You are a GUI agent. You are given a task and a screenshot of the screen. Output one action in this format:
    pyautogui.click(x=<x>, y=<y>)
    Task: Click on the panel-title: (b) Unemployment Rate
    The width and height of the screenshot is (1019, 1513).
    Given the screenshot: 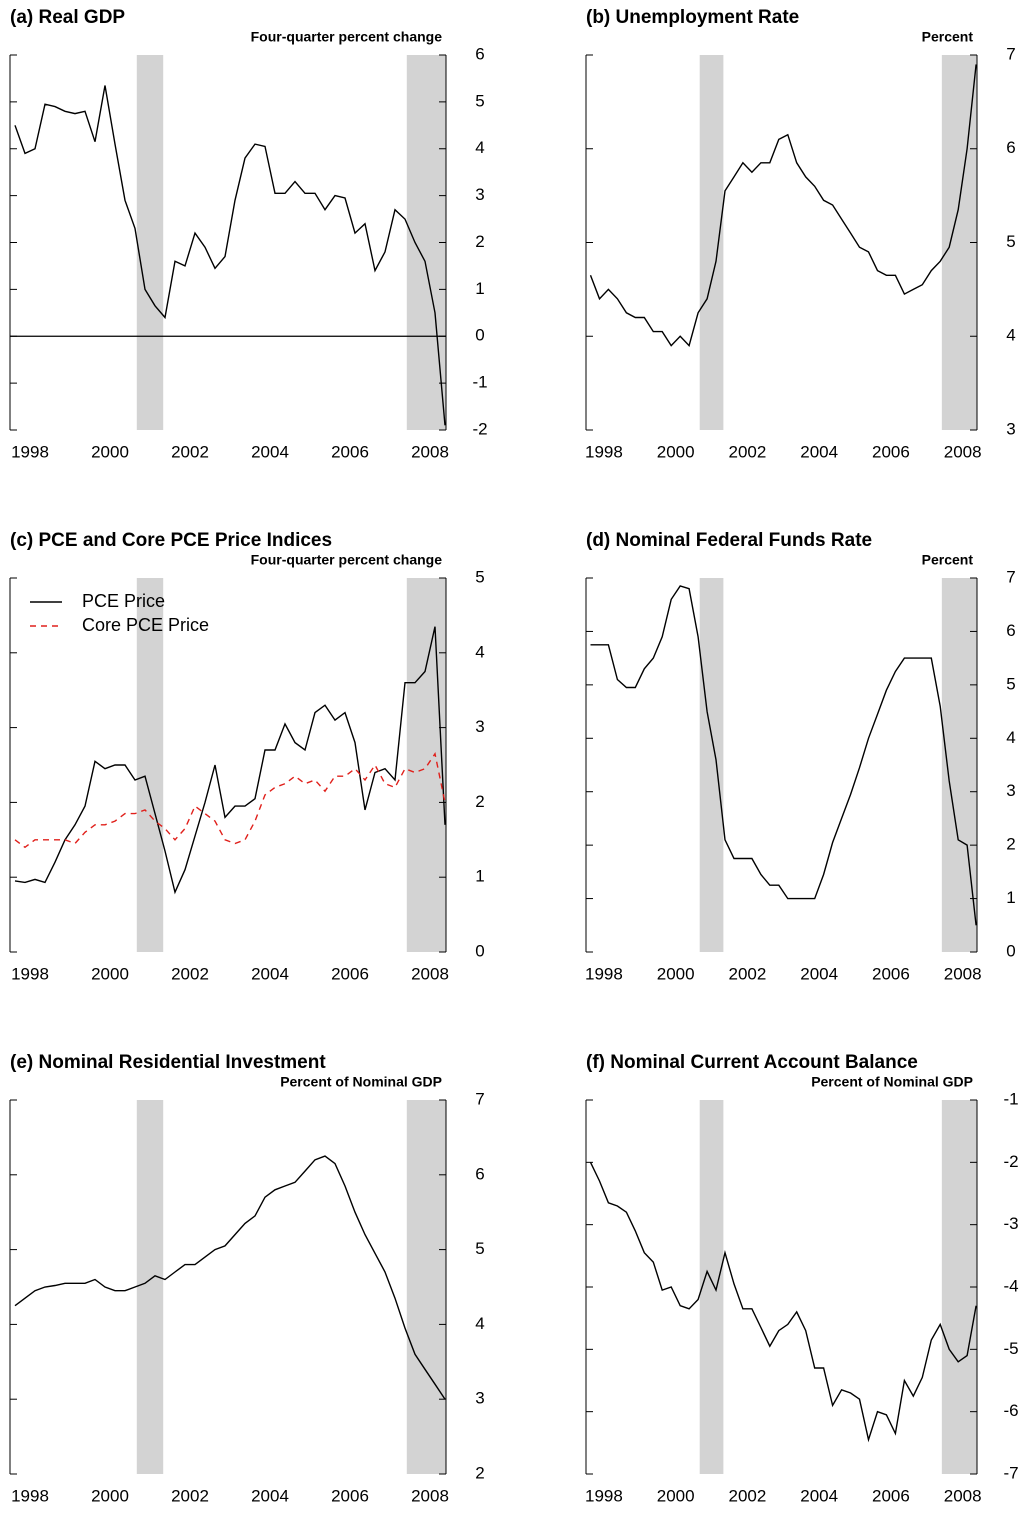 What is the action you would take?
    pyautogui.click(x=692, y=17)
    